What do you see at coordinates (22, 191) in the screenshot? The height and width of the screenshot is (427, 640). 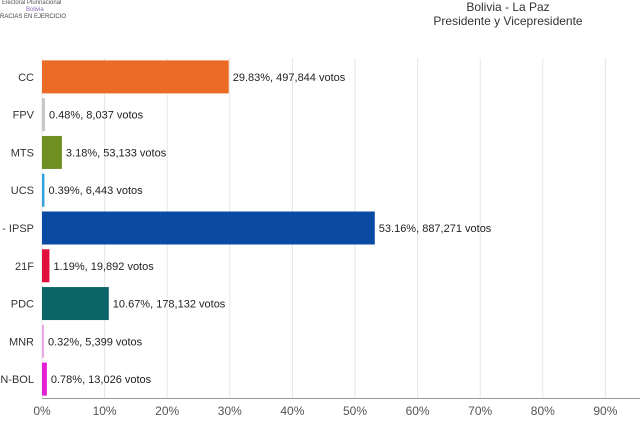 I see `category-label: UCS` at bounding box center [22, 191].